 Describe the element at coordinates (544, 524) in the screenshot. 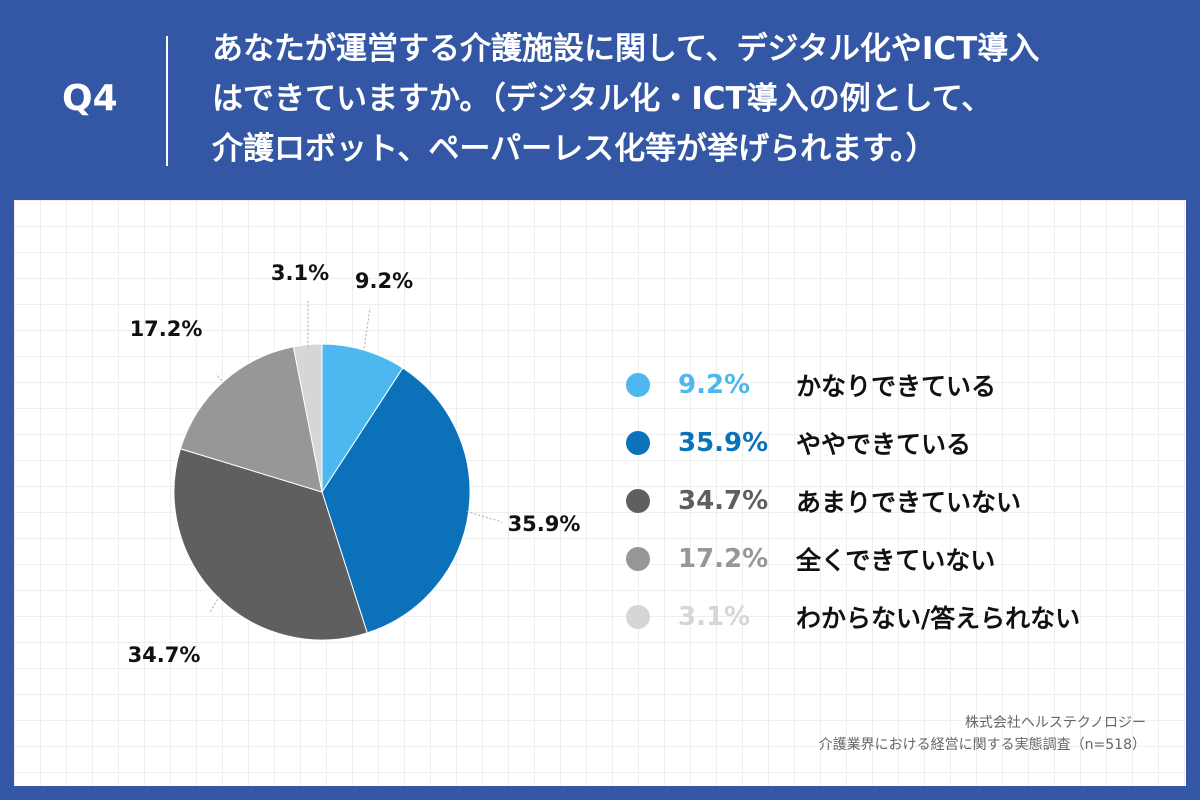

I see `slice-label-1: 35.9%` at that location.